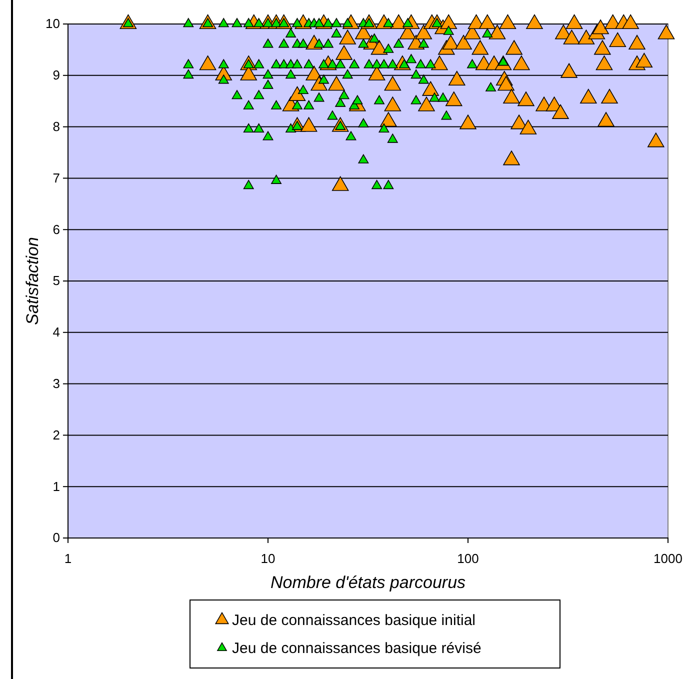 The image size is (695, 679). What do you see at coordinates (68, 558) in the screenshot?
I see `x-tick-label: 1` at bounding box center [68, 558].